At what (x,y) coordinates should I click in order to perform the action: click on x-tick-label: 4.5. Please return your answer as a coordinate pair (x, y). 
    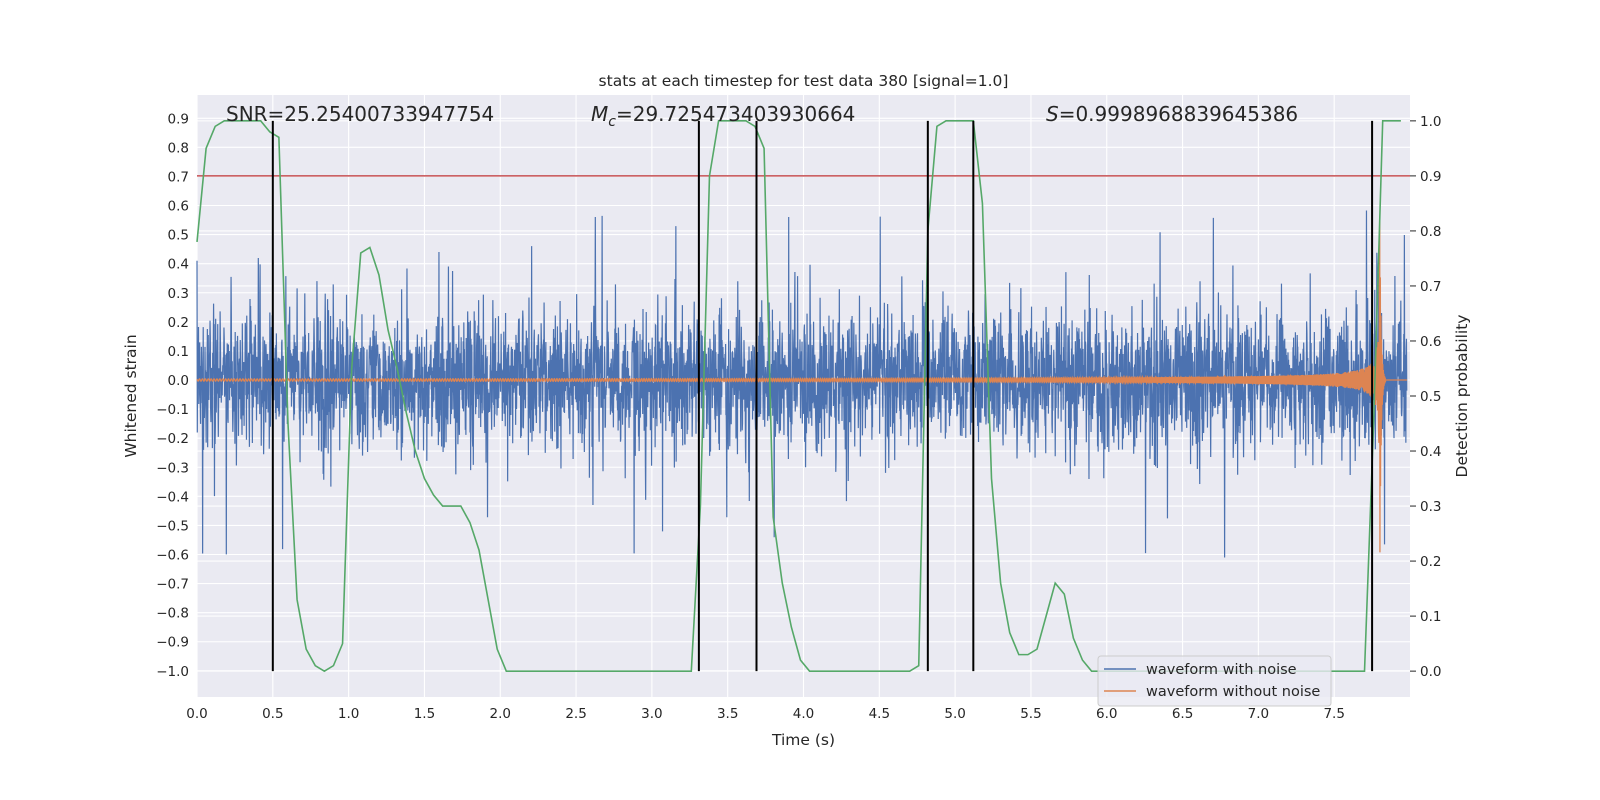
    Looking at the image, I should click on (879, 714).